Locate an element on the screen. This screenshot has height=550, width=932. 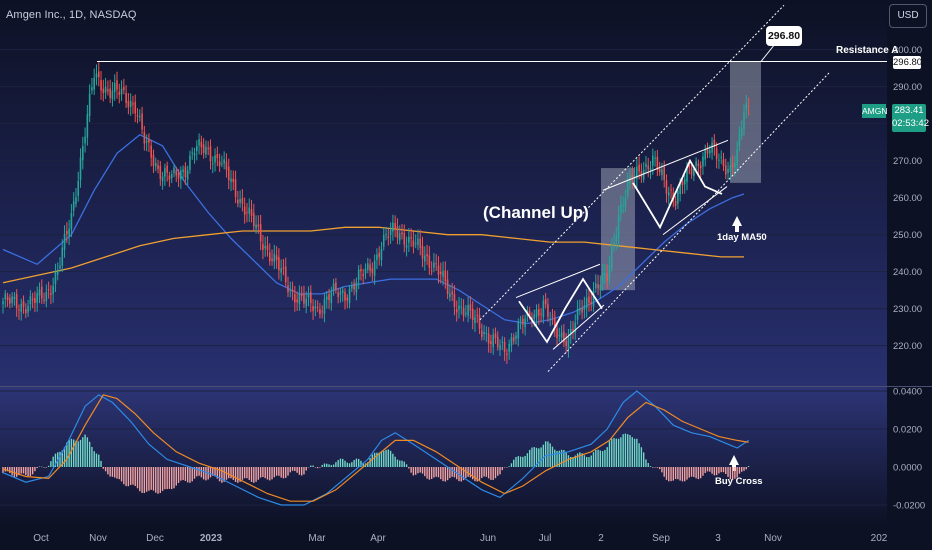
buy-cross-arrow-icon is located at coordinates (734, 463).